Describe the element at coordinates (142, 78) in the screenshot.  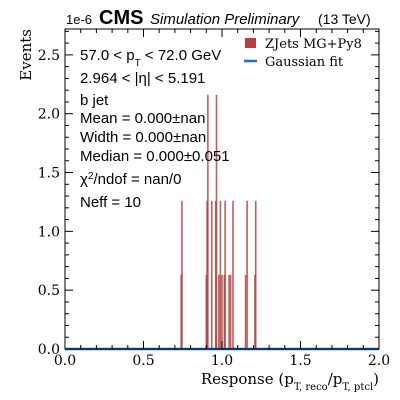
I see `eta-range-annotation: 2.964 < |η| < 5.191` at that location.